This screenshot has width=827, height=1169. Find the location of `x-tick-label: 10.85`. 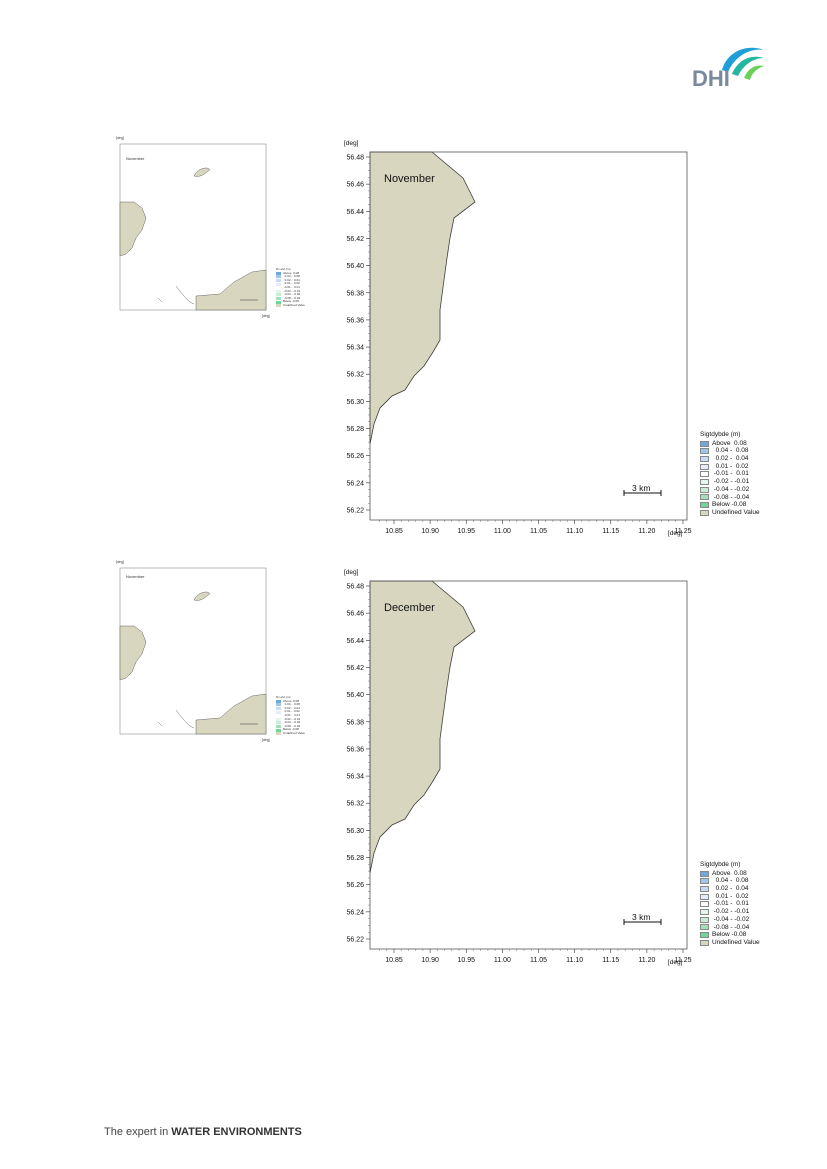

x-tick-label: 10.85 is located at coordinates (394, 960).